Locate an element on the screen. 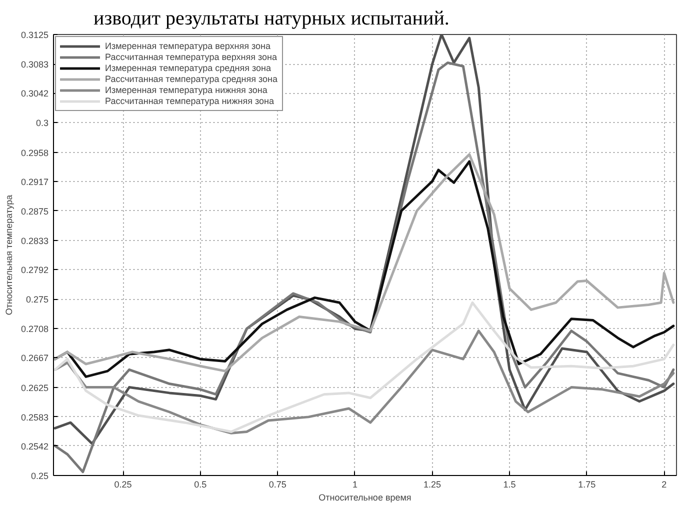 Image resolution: width=680 pixels, height=505 pixels. x-tick-label: 2 is located at coordinates (664, 485).